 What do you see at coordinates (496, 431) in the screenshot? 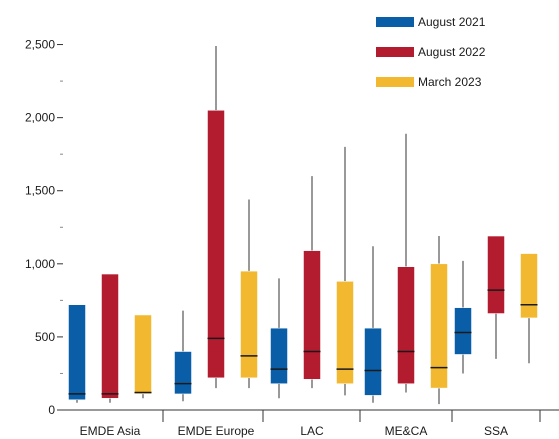
I see `x-category-label: SSA` at bounding box center [496, 431].